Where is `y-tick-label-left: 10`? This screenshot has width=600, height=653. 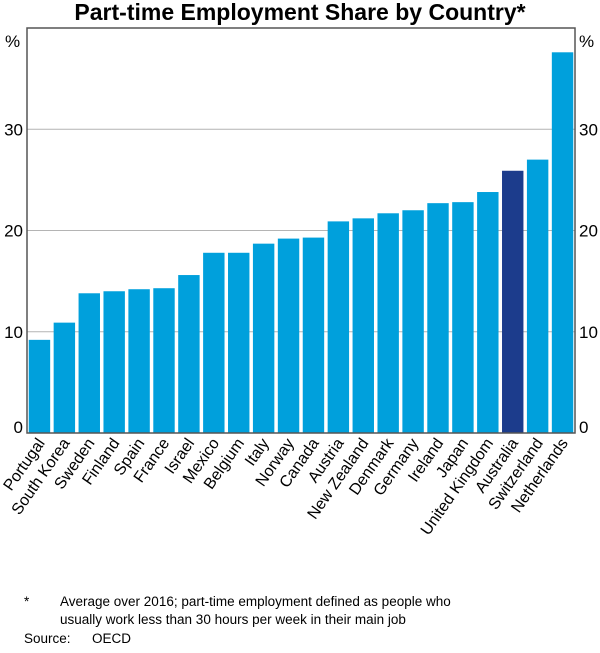 y-tick-label-left: 10 is located at coordinates (13, 332).